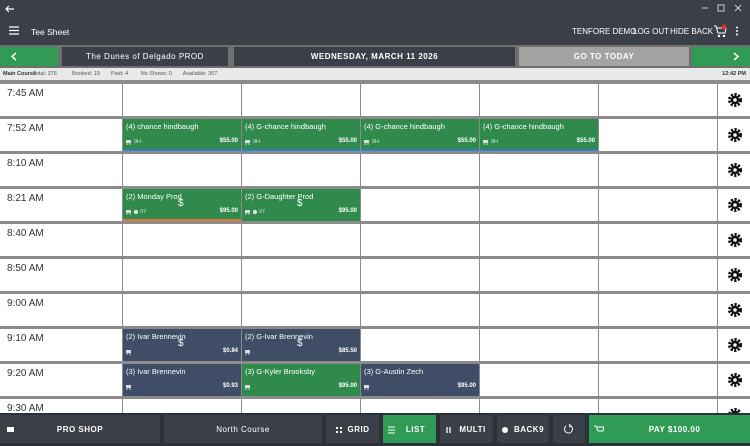 Image resolution: width=750 pixels, height=446 pixels. I want to click on hide-back-link: HIDE BACK, so click(692, 31).